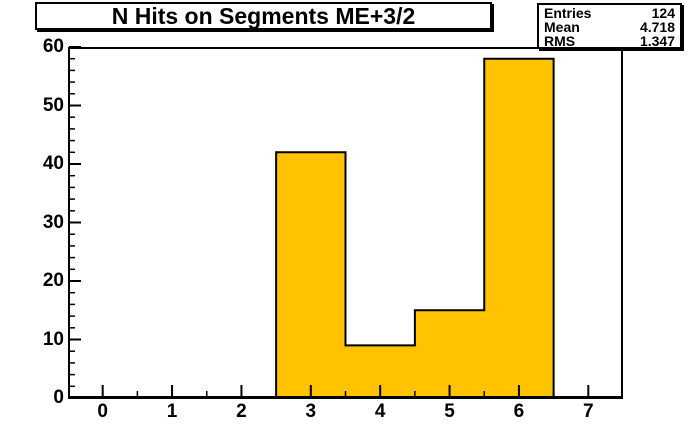 The width and height of the screenshot is (692, 444). What do you see at coordinates (53, 163) in the screenshot?
I see `y-tick-label: 40` at bounding box center [53, 163].